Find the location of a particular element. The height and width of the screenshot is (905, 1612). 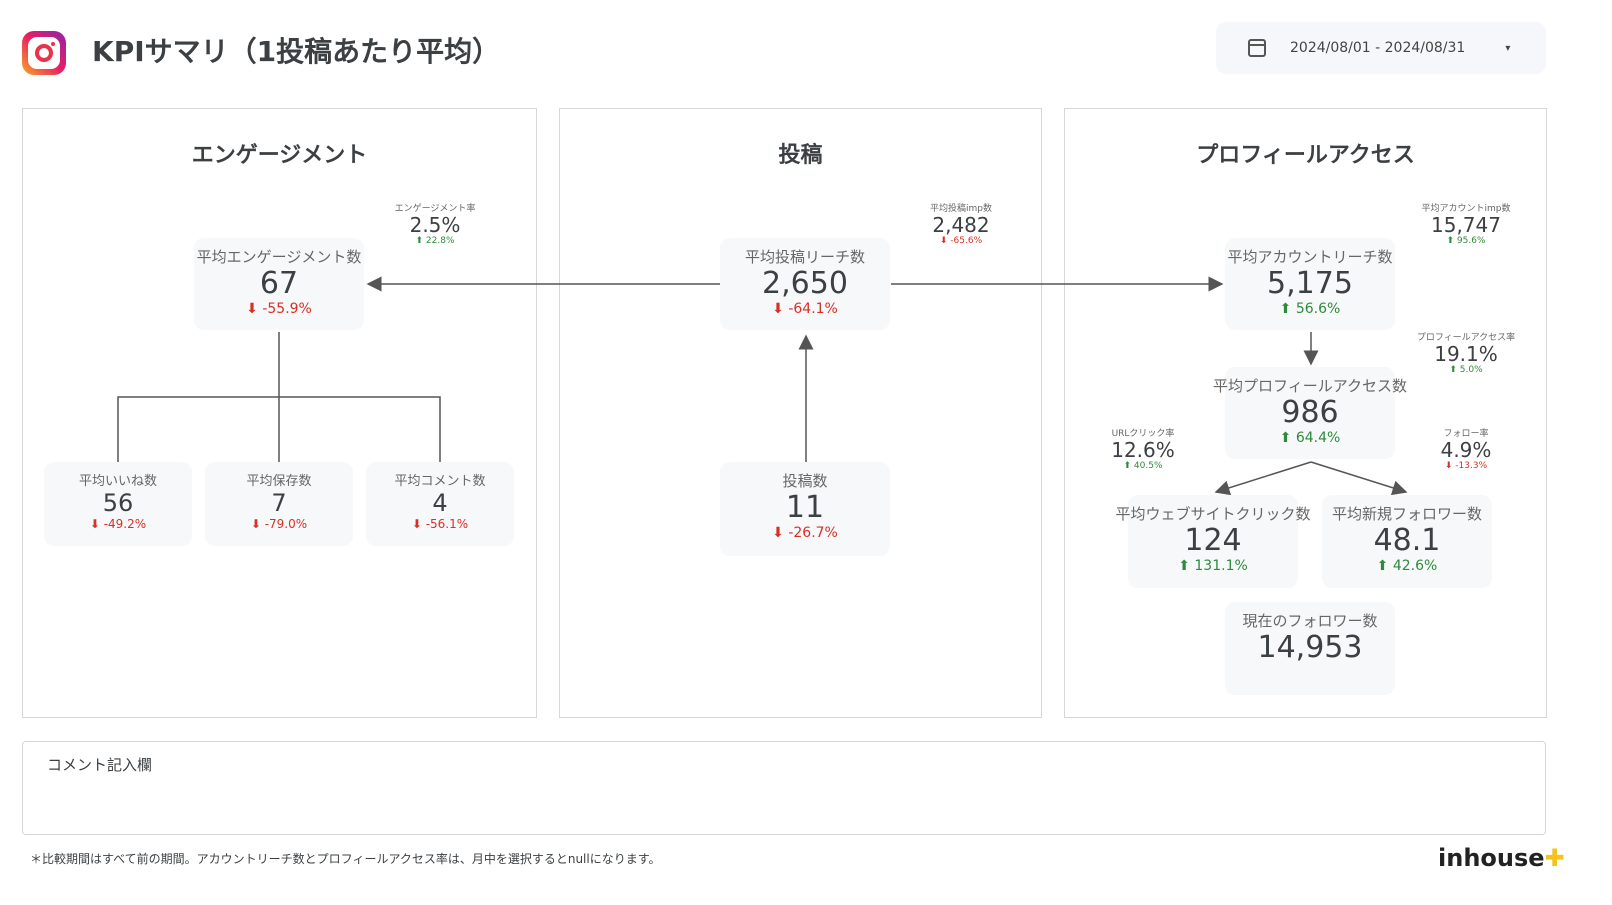

follow-rate: フォロー率 4.9% ⬇ -13.3% is located at coordinates (1466, 448).